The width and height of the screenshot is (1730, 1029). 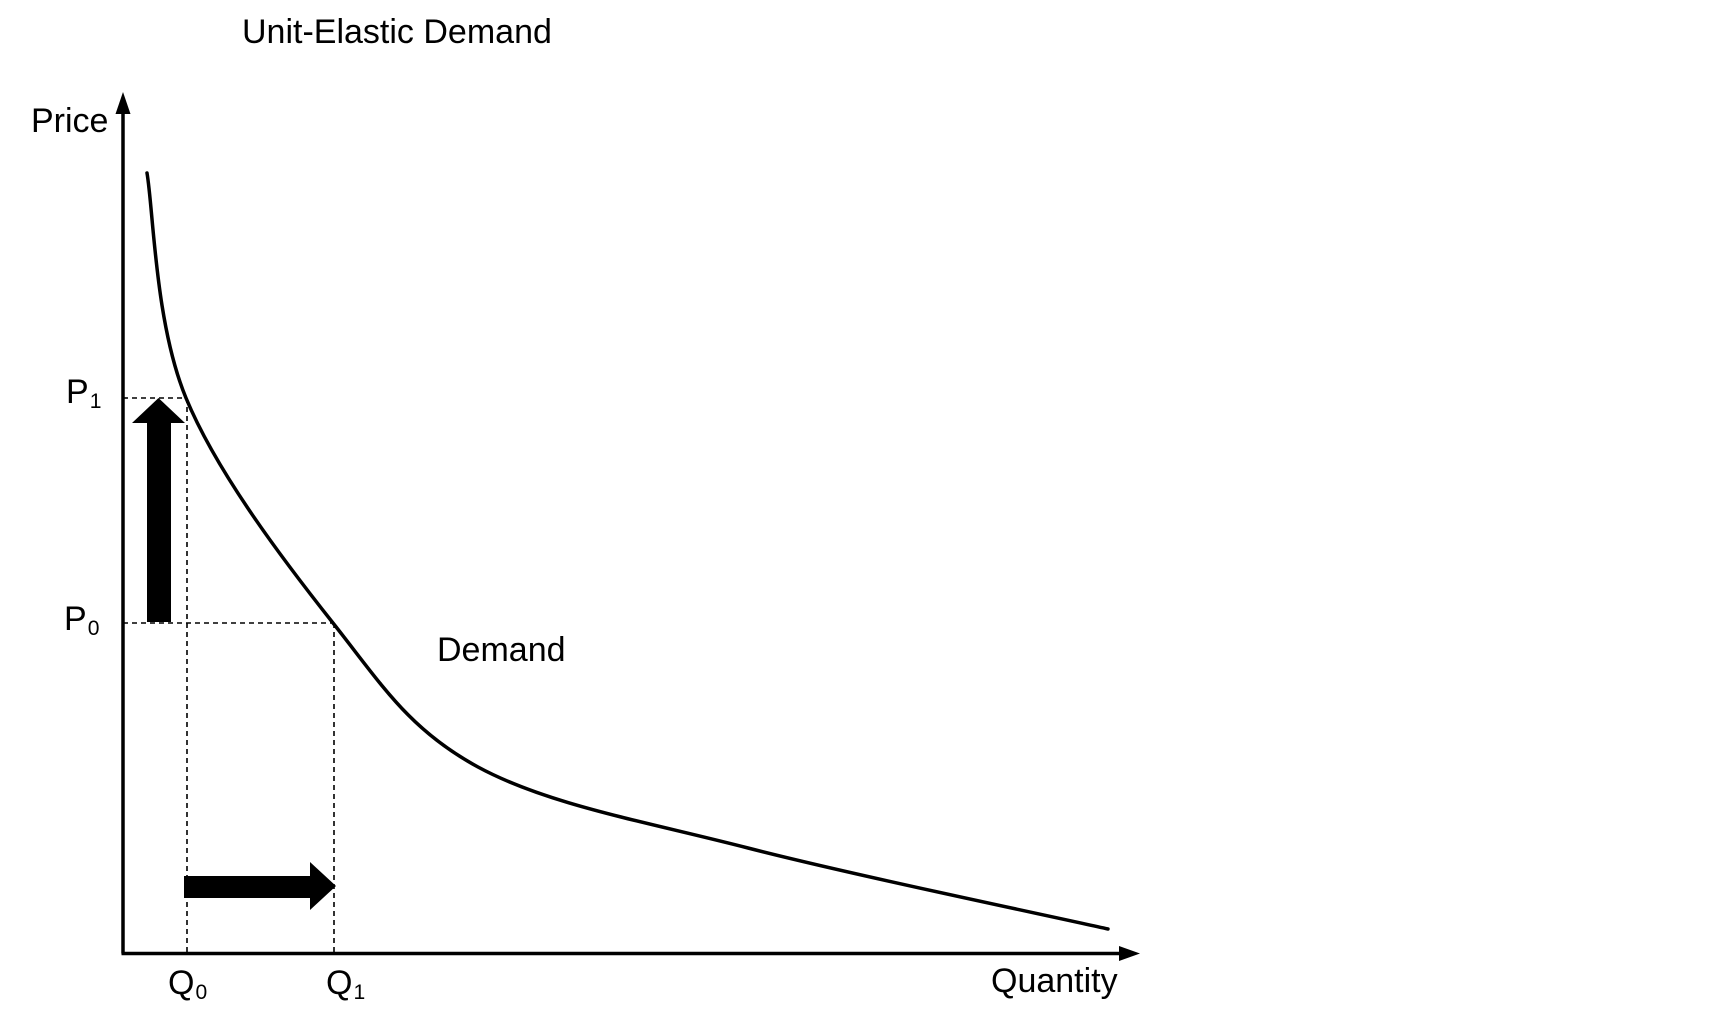 I want to click on quantity-q0-tick-label: Q0, so click(x=187, y=983).